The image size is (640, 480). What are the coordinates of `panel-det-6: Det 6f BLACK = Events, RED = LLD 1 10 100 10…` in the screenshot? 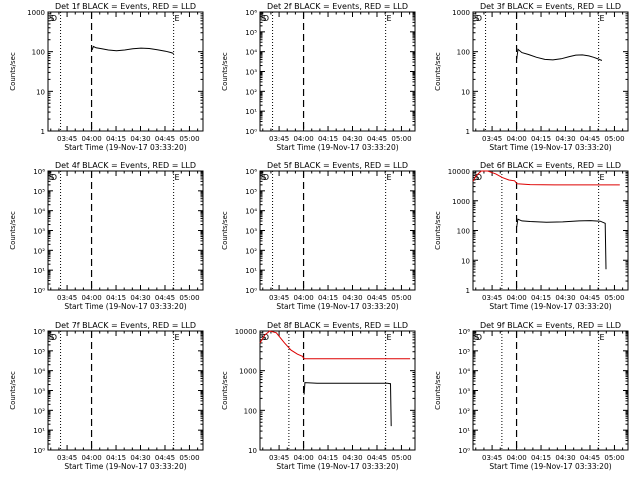 It's located at (531, 236).